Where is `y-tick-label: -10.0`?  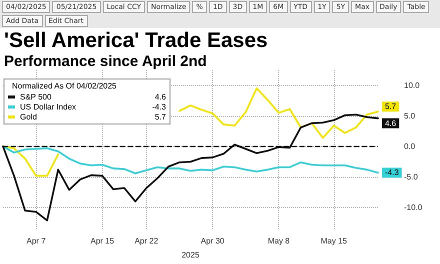
y-tick-label: -10.0 is located at coordinates (413, 207).